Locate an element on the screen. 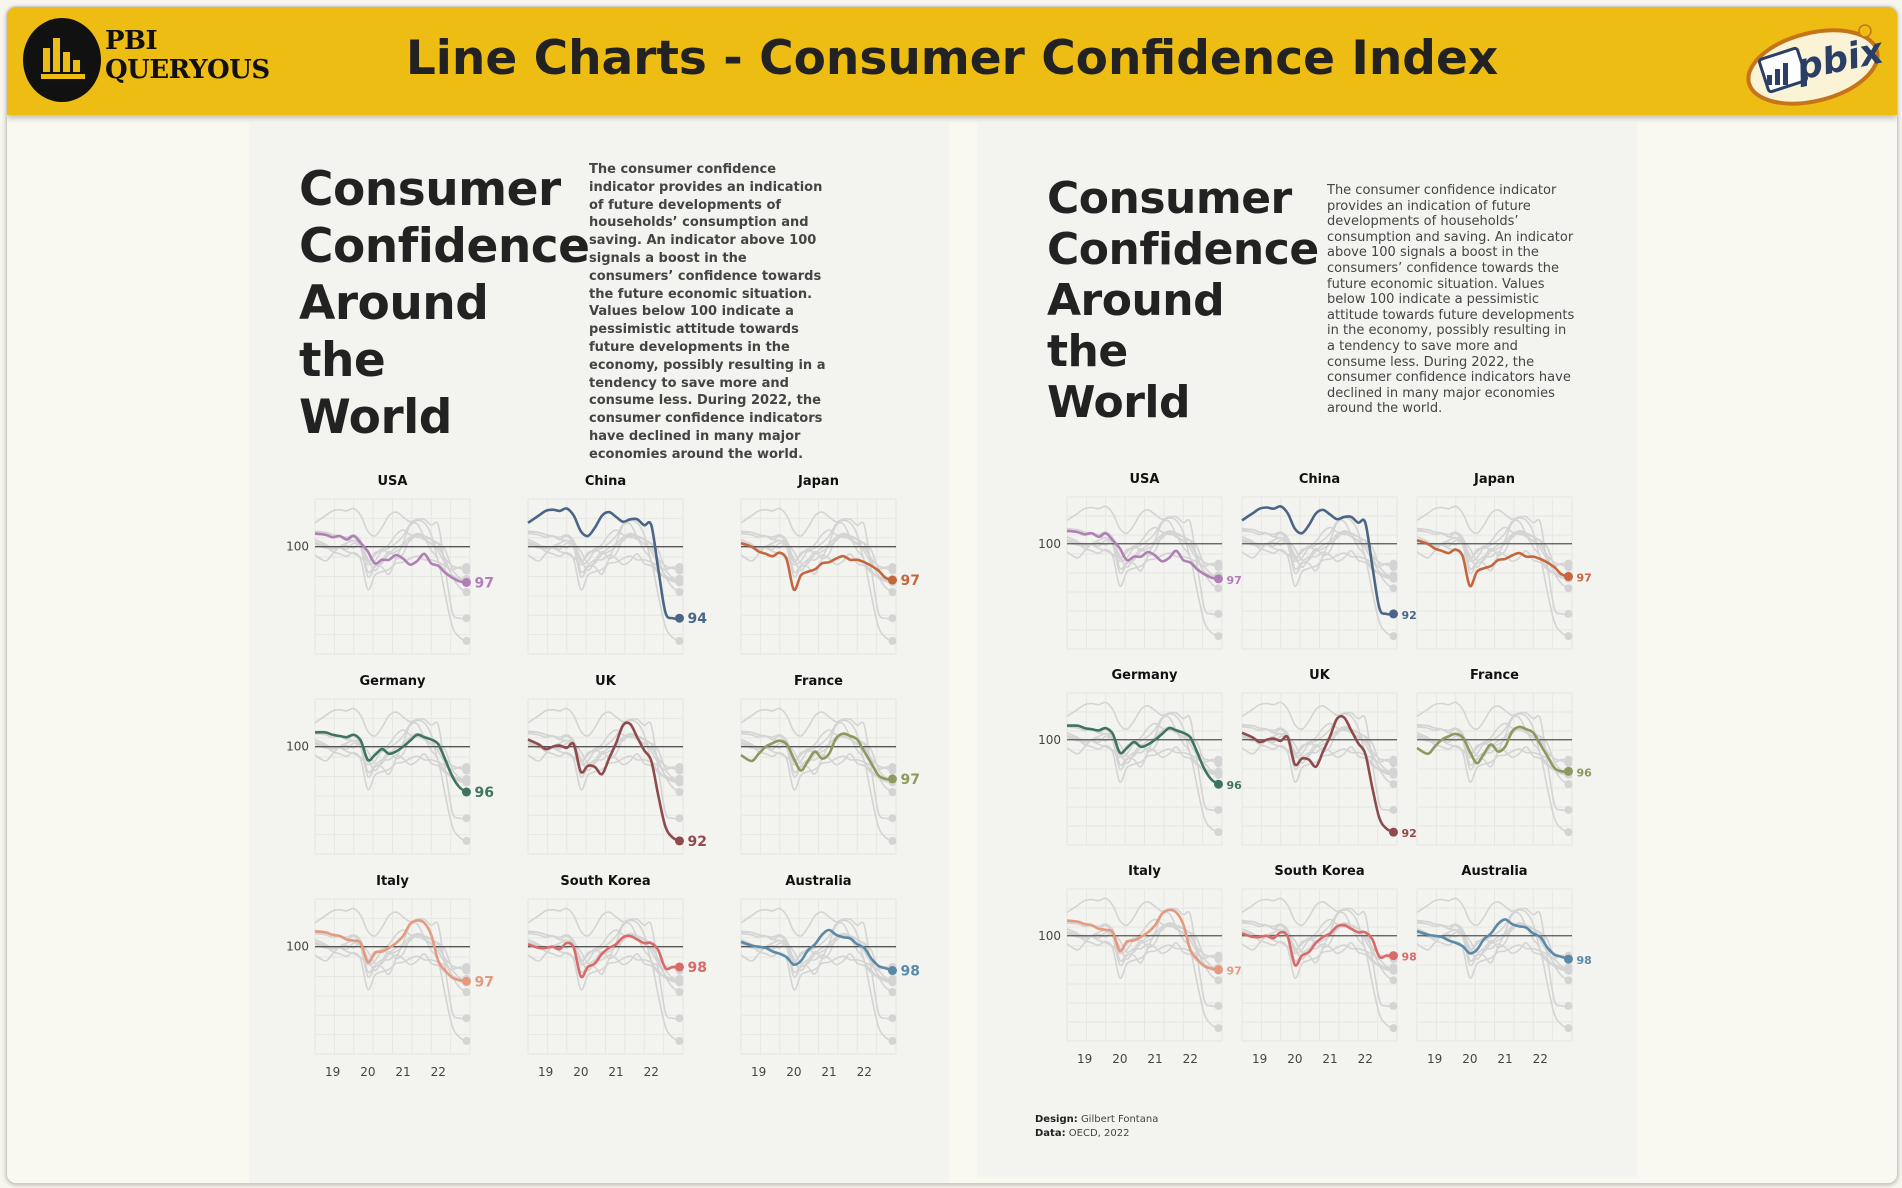 This screenshot has height=1188, width=1902. end-point-italy is located at coordinates (466, 981).